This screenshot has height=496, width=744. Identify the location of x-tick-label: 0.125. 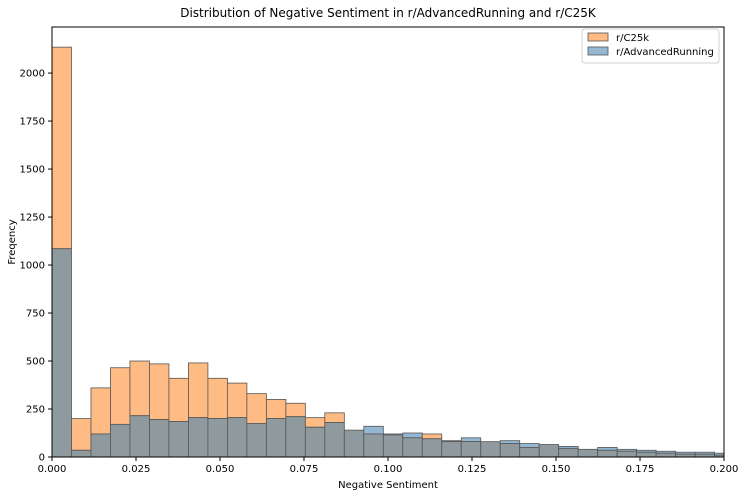
(472, 469).